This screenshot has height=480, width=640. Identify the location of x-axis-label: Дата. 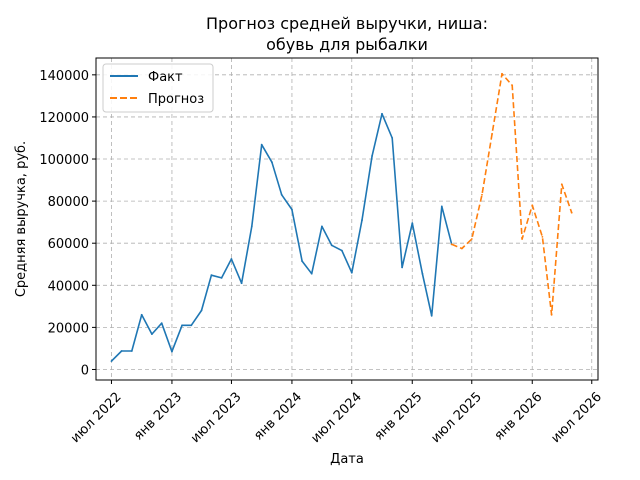
(347, 459).